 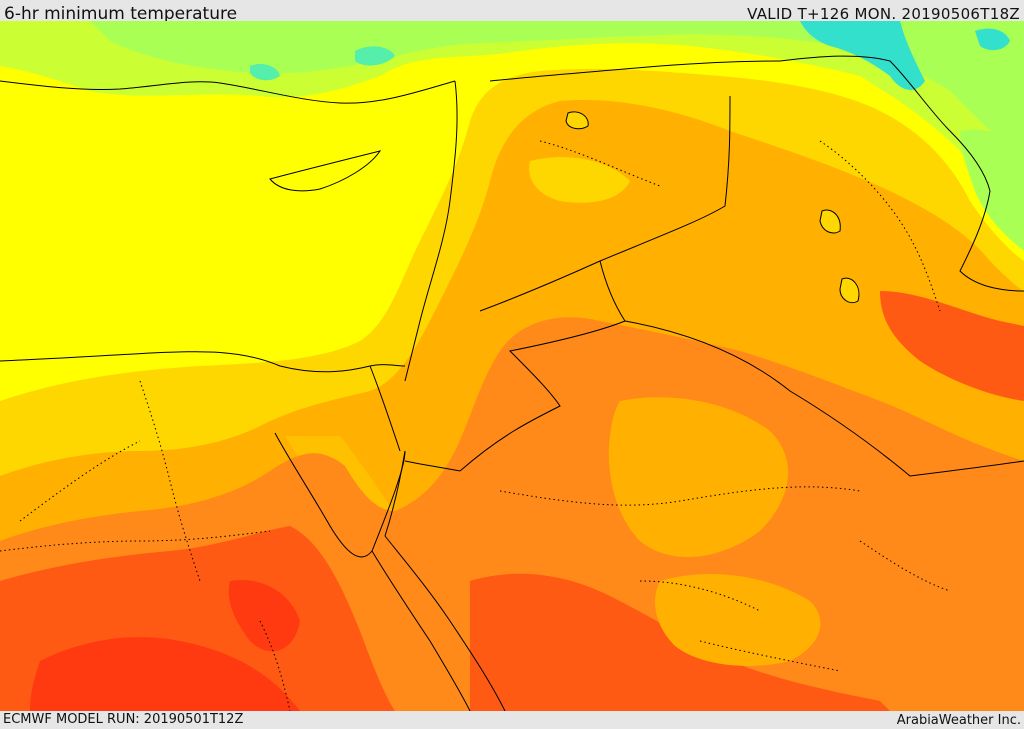 I want to click on gold-patch-iraq, so click(x=579, y=180).